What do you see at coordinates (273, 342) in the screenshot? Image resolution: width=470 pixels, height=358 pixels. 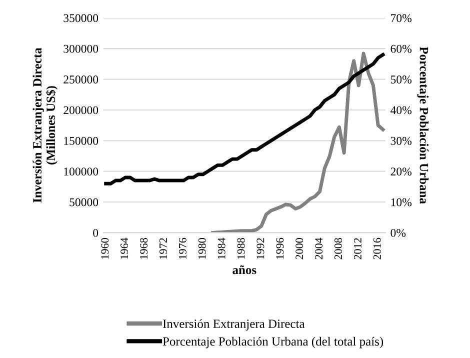 I see `legend-label: Porcentaje Población Urbana (del total país)` at bounding box center [273, 342].